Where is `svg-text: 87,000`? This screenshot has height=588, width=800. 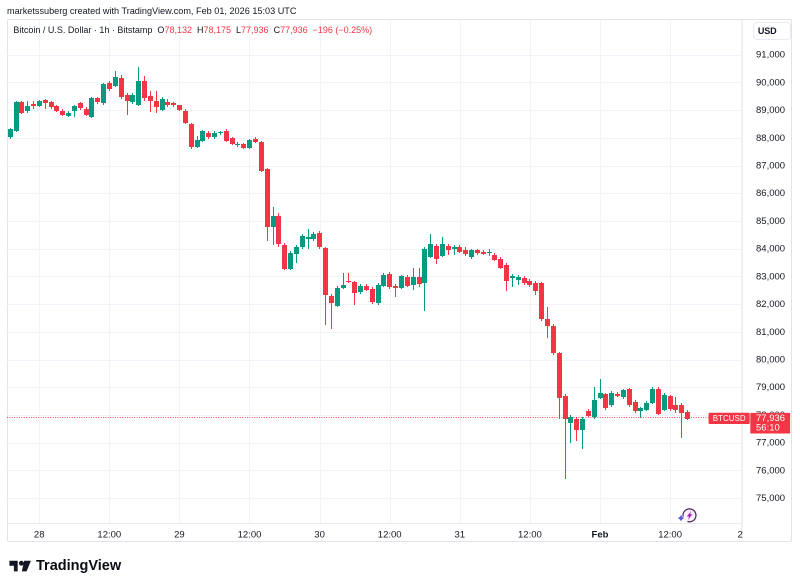
svg-text: 87,000 is located at coordinates (770, 165).